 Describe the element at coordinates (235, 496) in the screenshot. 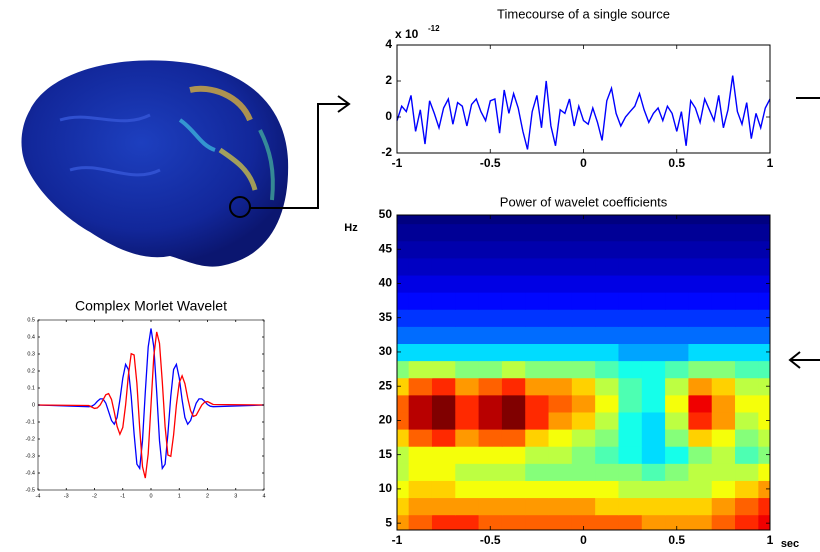

I see `x-tick-label: 3` at that location.